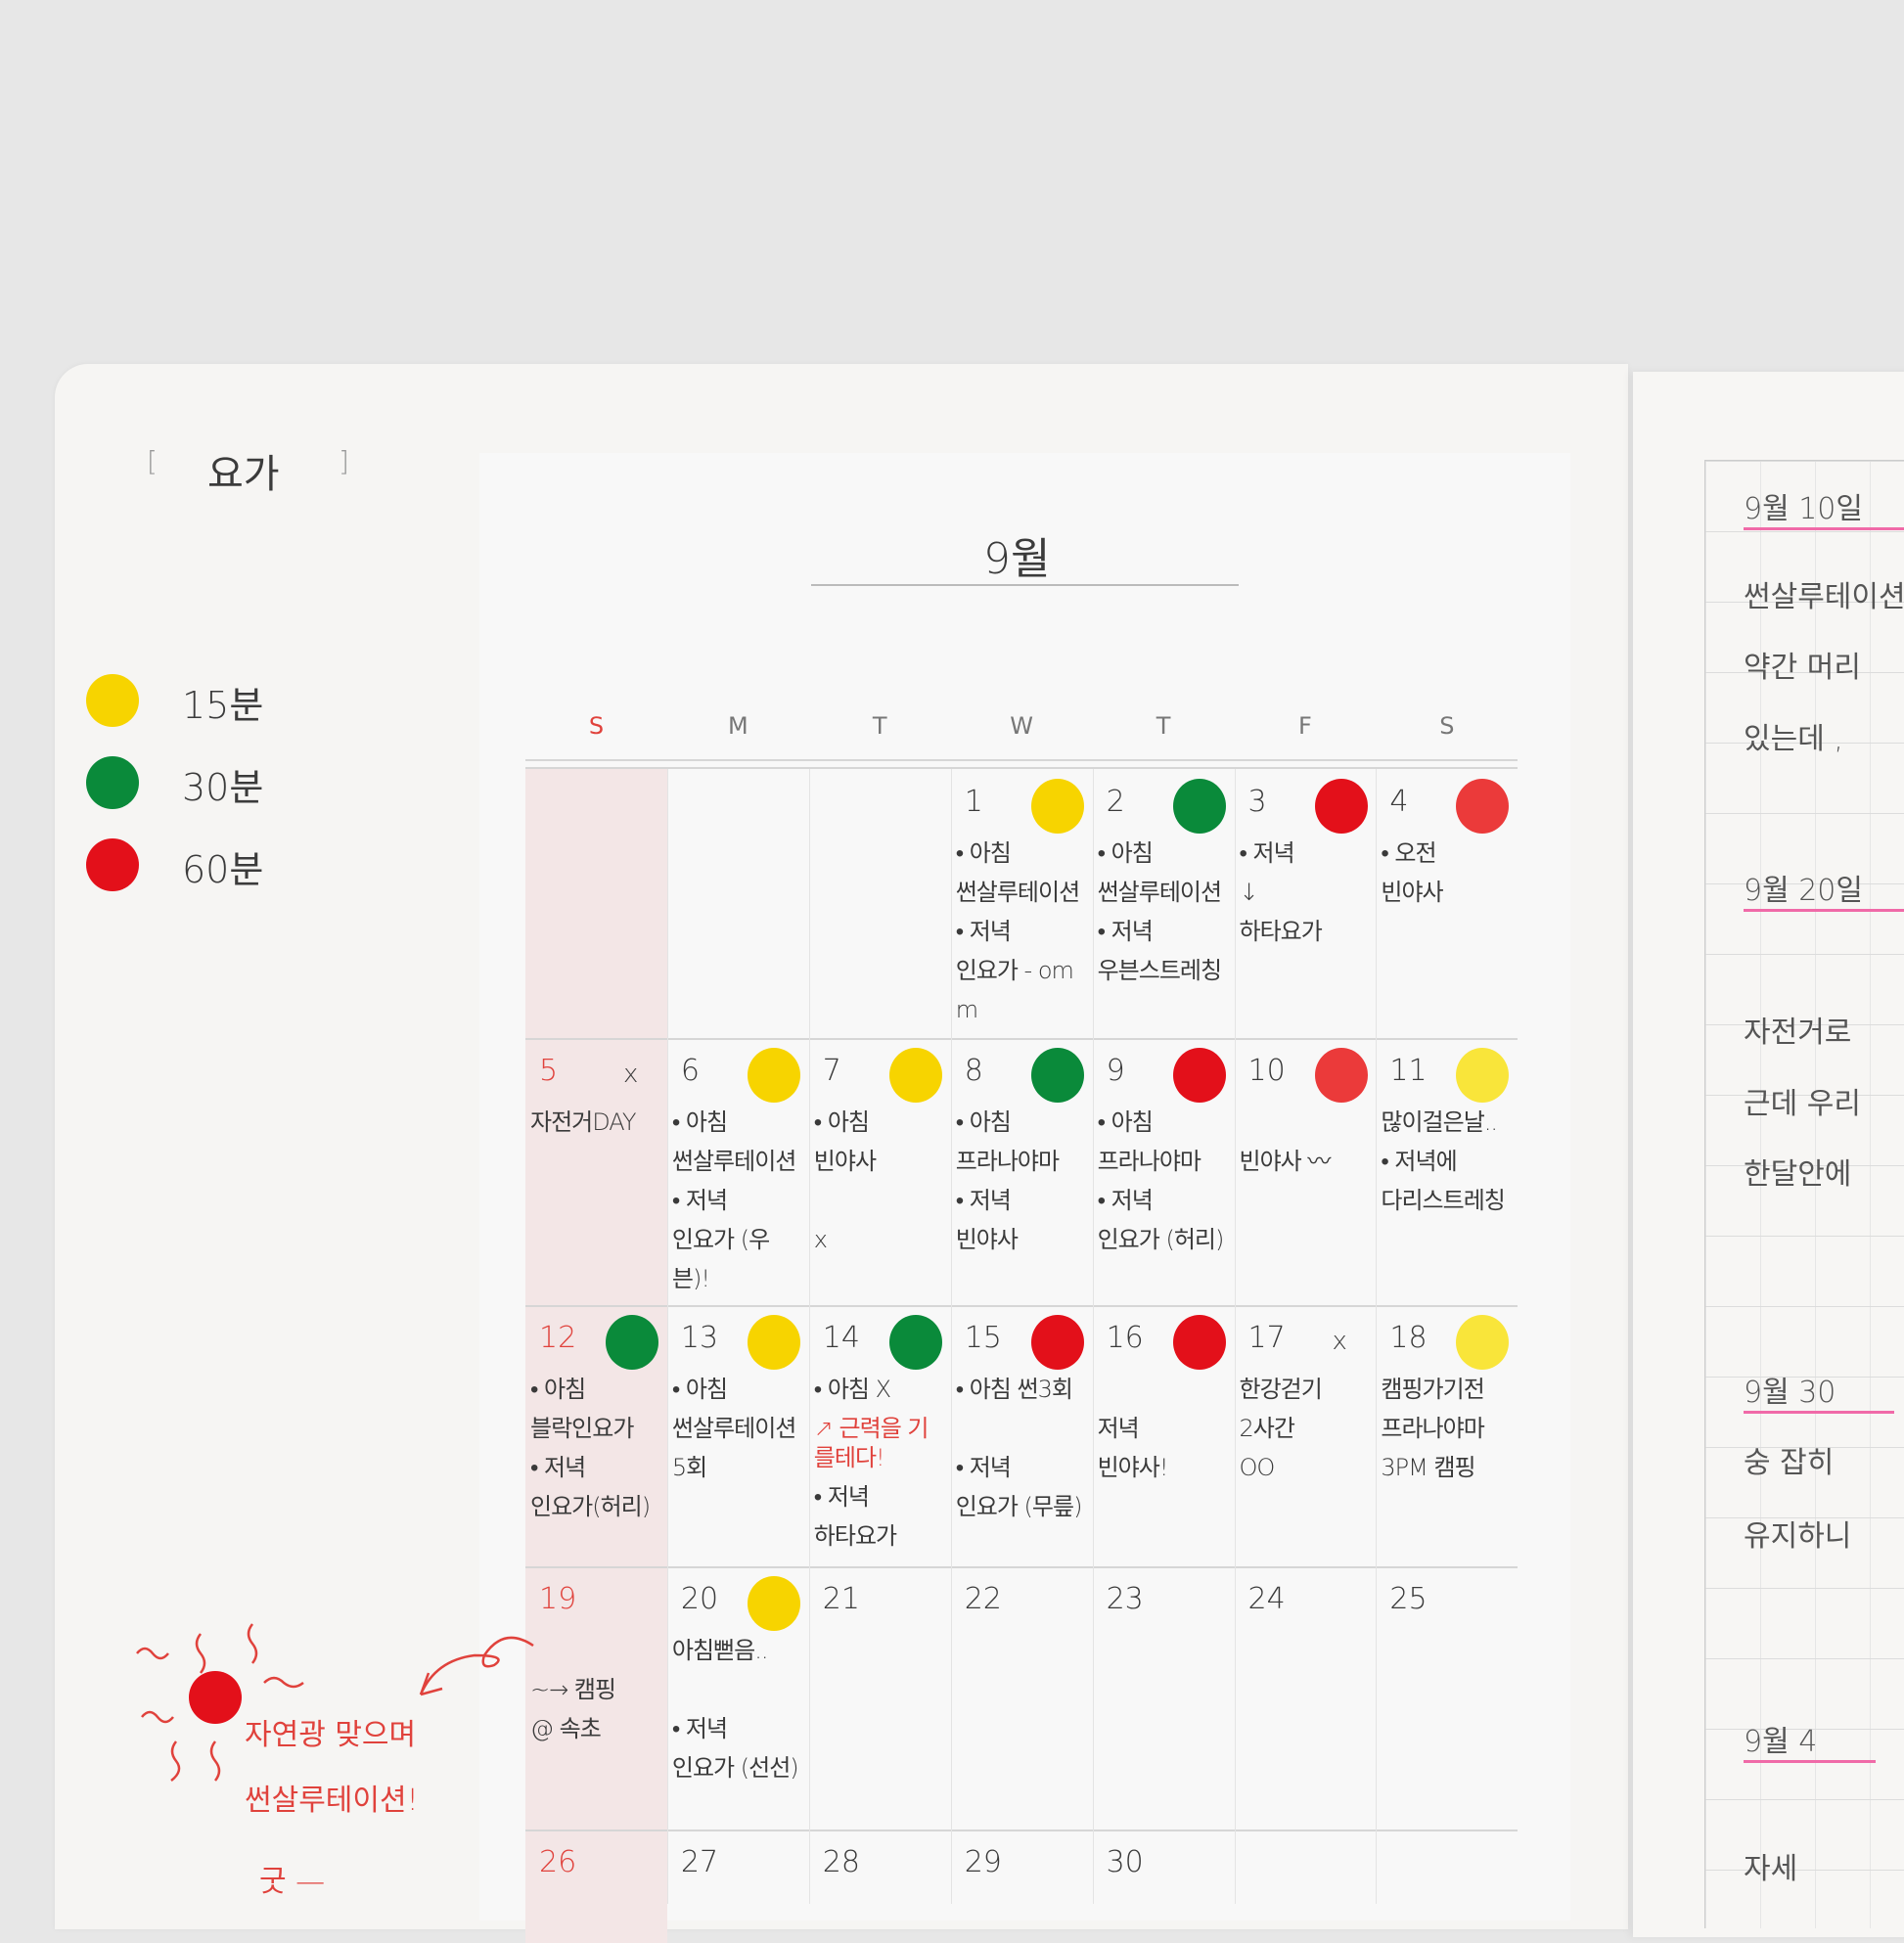 The image size is (1904, 1943). Describe the element at coordinates (983, 1599) in the screenshot. I see `day-number: 22` at that location.